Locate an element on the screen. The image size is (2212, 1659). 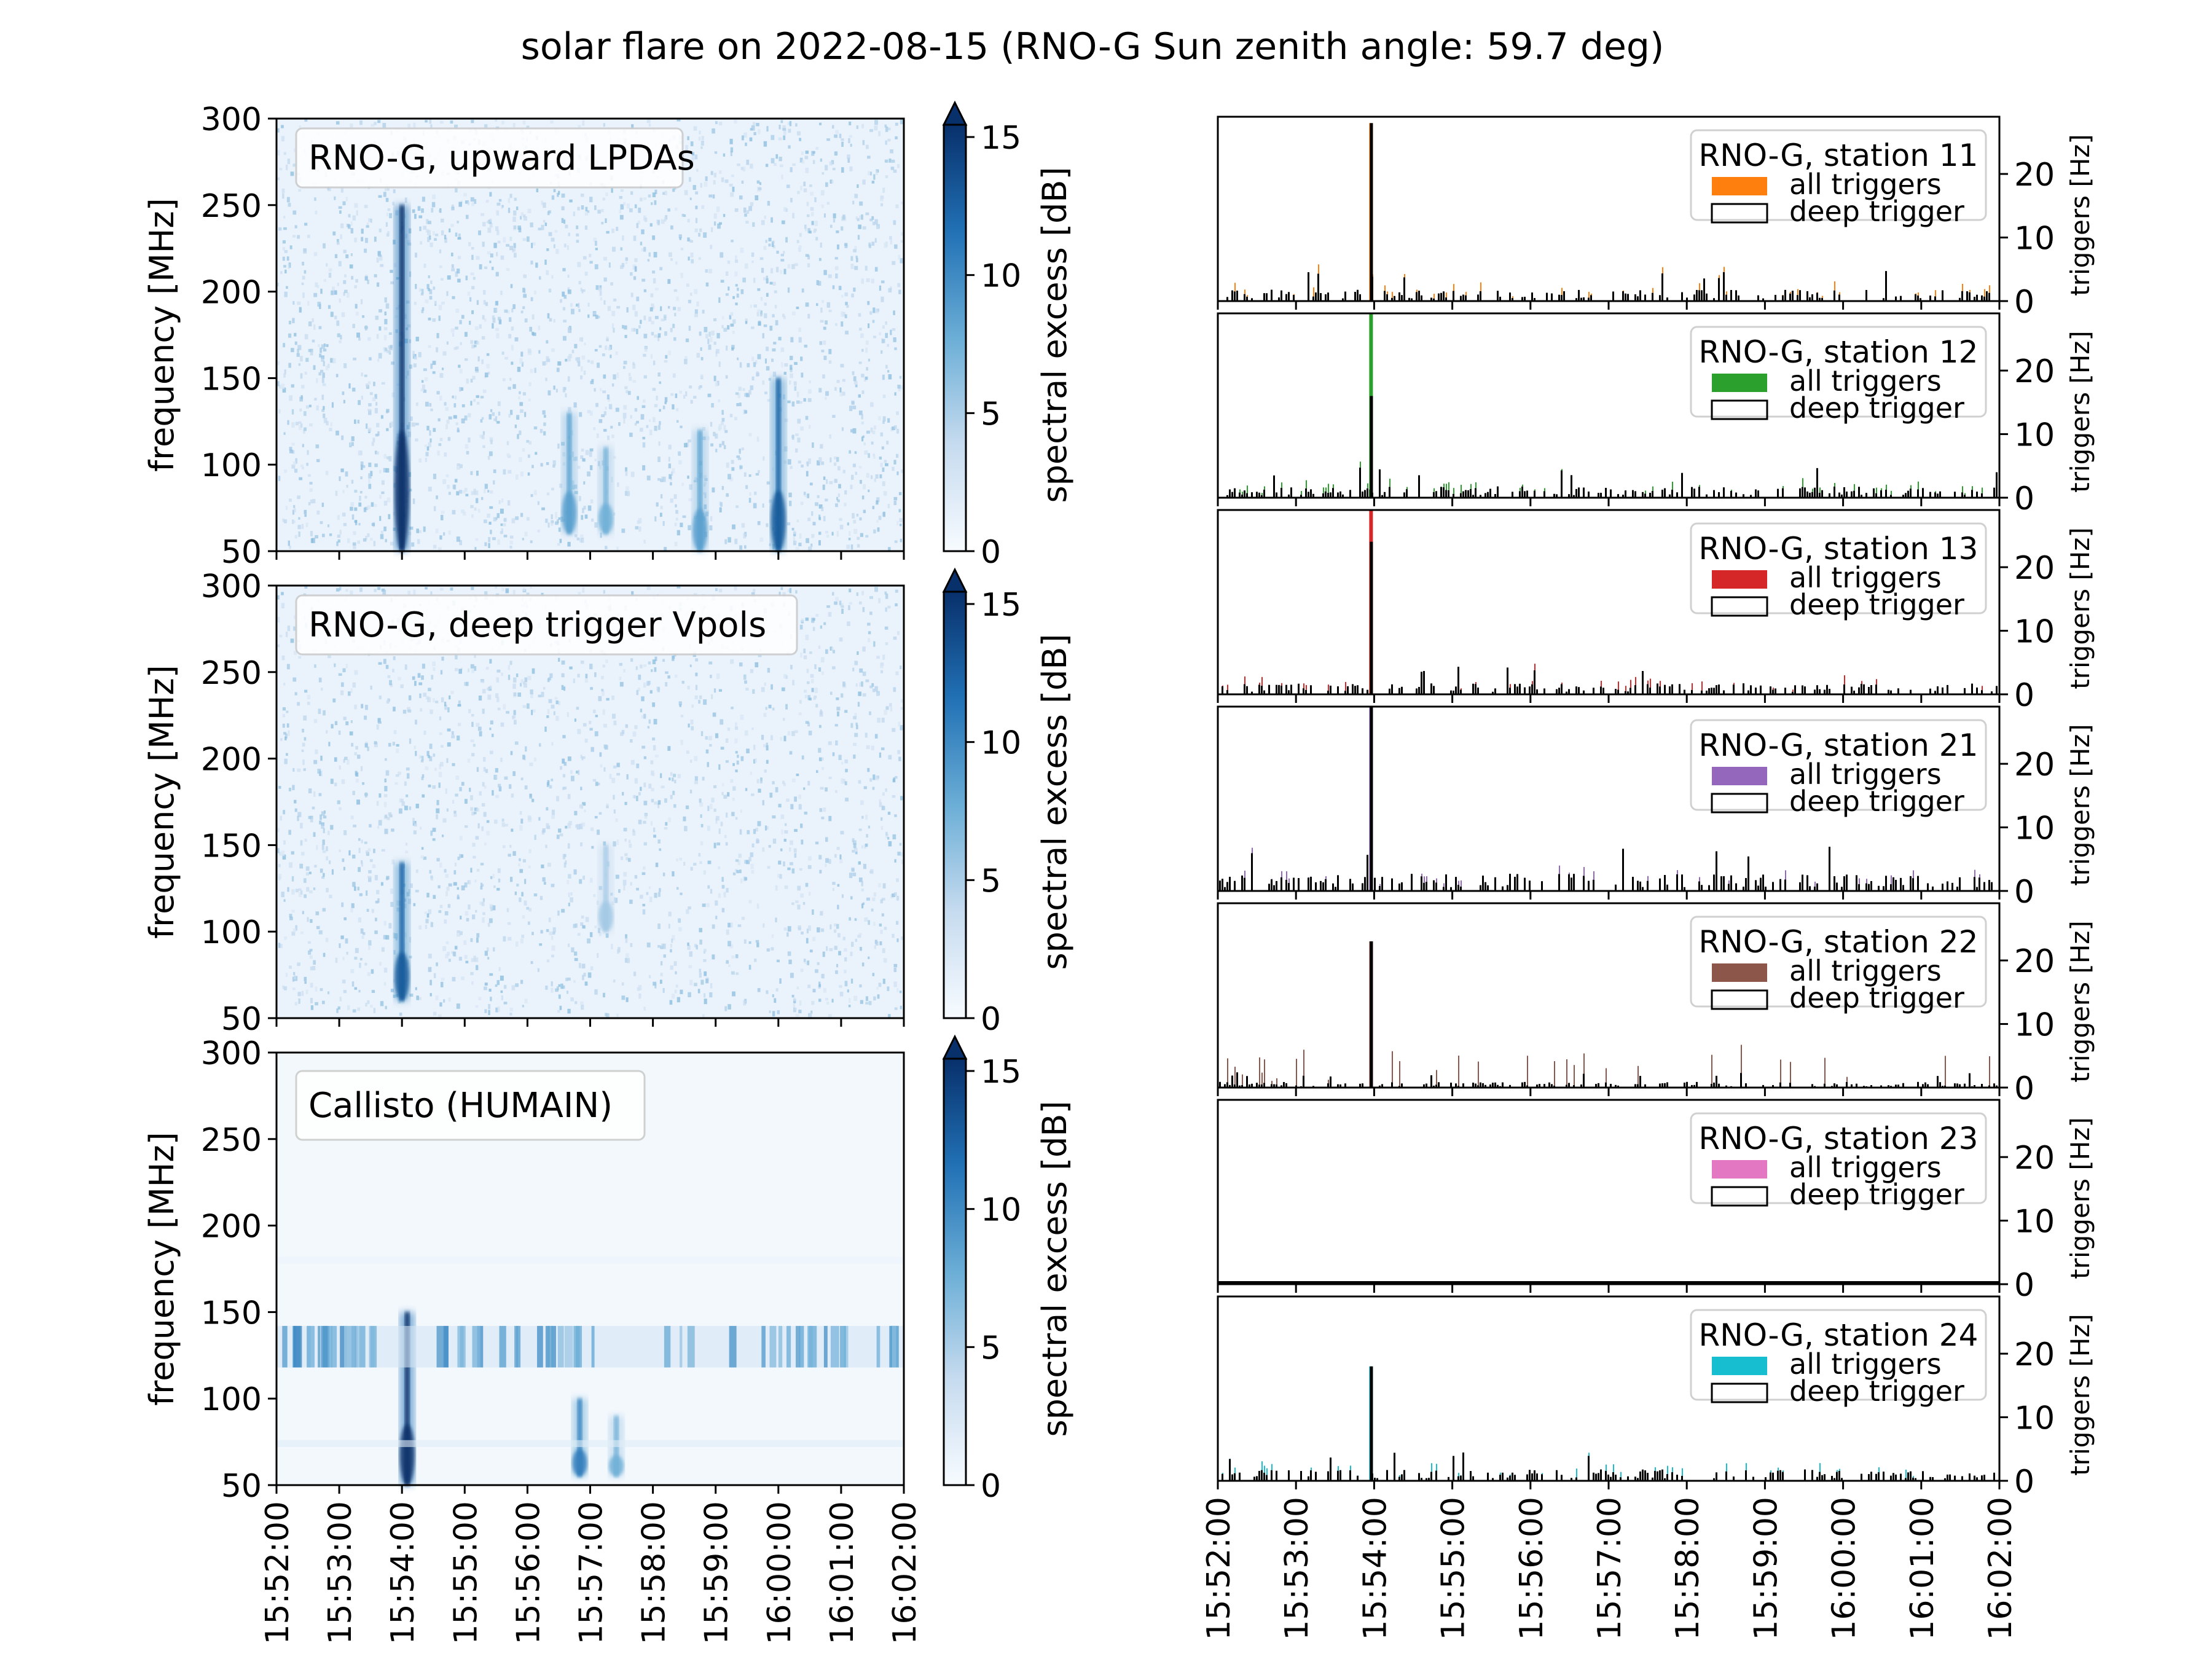
band-stripe is located at coordinates (311, 1346).